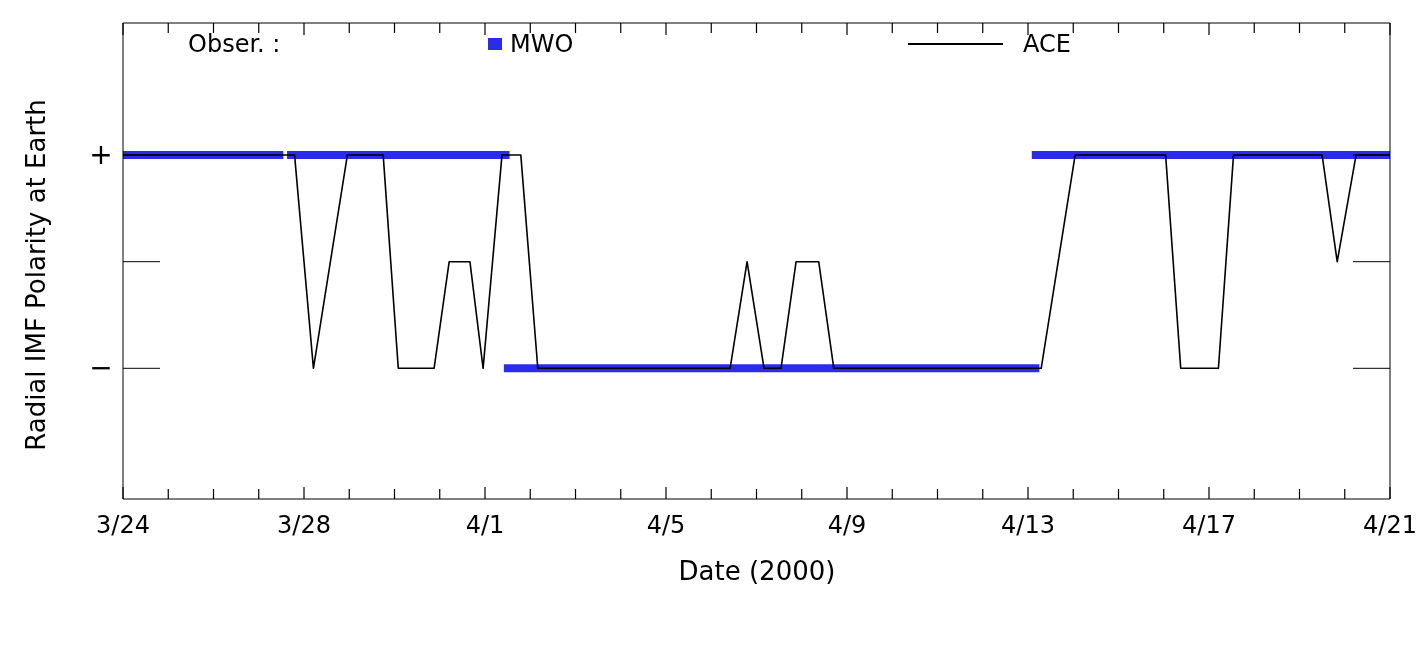 The height and width of the screenshot is (646, 1426). What do you see at coordinates (542, 44) in the screenshot?
I see `legend-label: MWO` at bounding box center [542, 44].